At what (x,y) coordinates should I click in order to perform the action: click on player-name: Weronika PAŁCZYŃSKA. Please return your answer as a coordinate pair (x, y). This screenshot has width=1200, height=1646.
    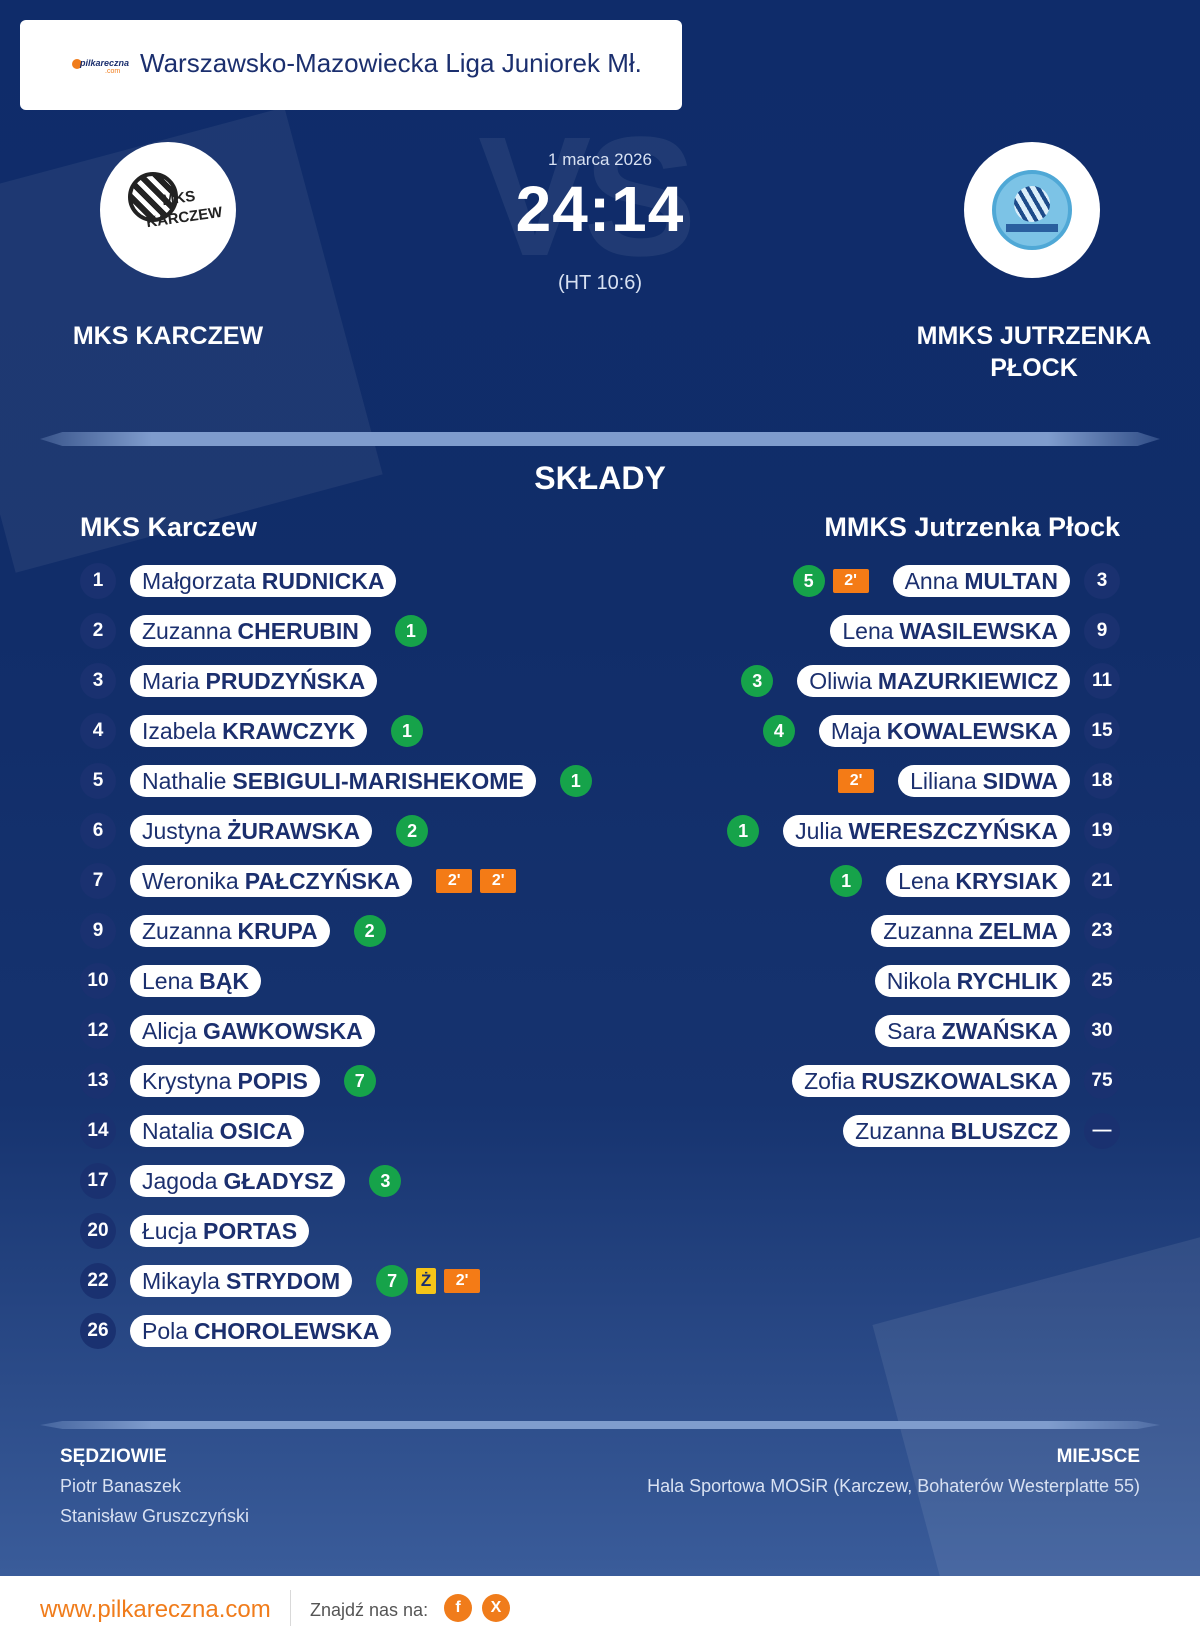
    Looking at the image, I should click on (271, 881).